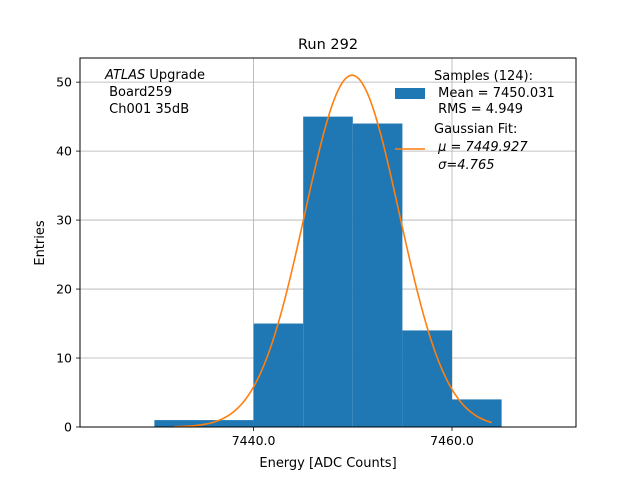  I want to click on x-tick-label: 7460.0, so click(452, 440).